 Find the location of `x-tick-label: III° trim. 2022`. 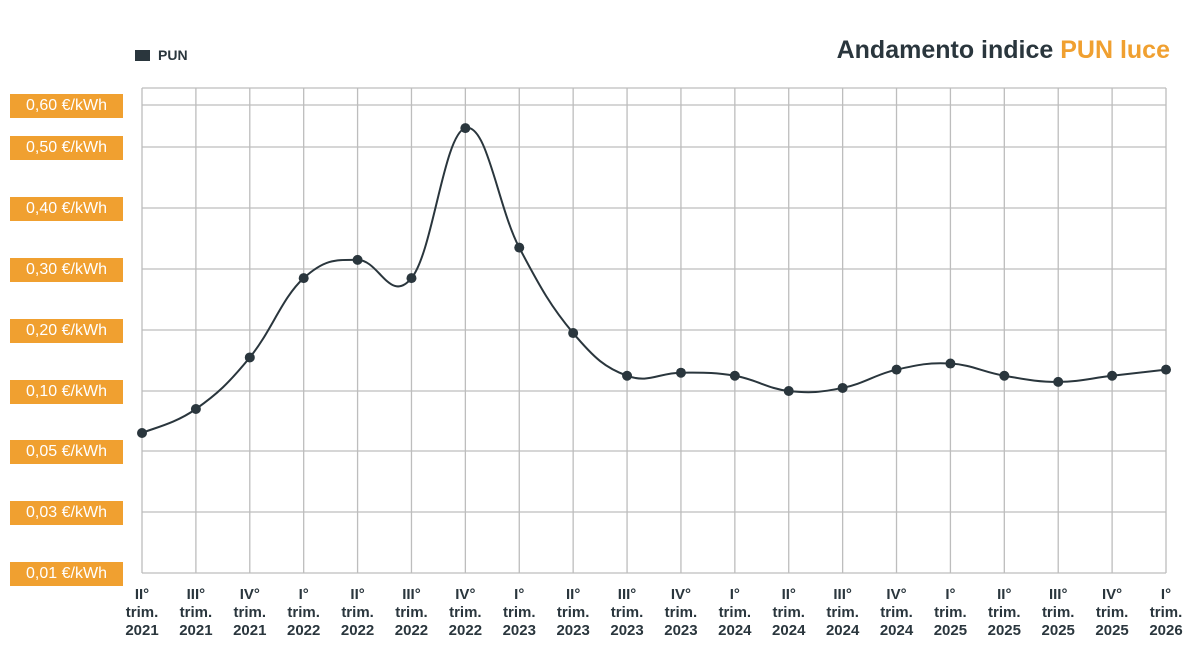

x-tick-label: III° trim. 2022 is located at coordinates (411, 613).